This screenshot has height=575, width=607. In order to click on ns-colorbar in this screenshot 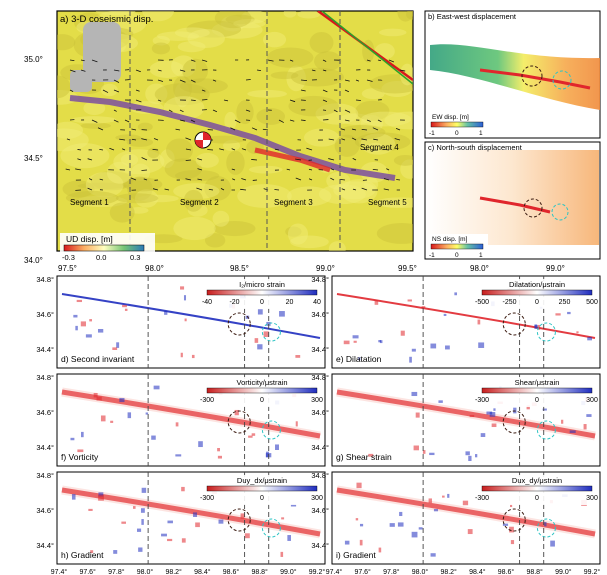, I will do `click(457, 246)`.